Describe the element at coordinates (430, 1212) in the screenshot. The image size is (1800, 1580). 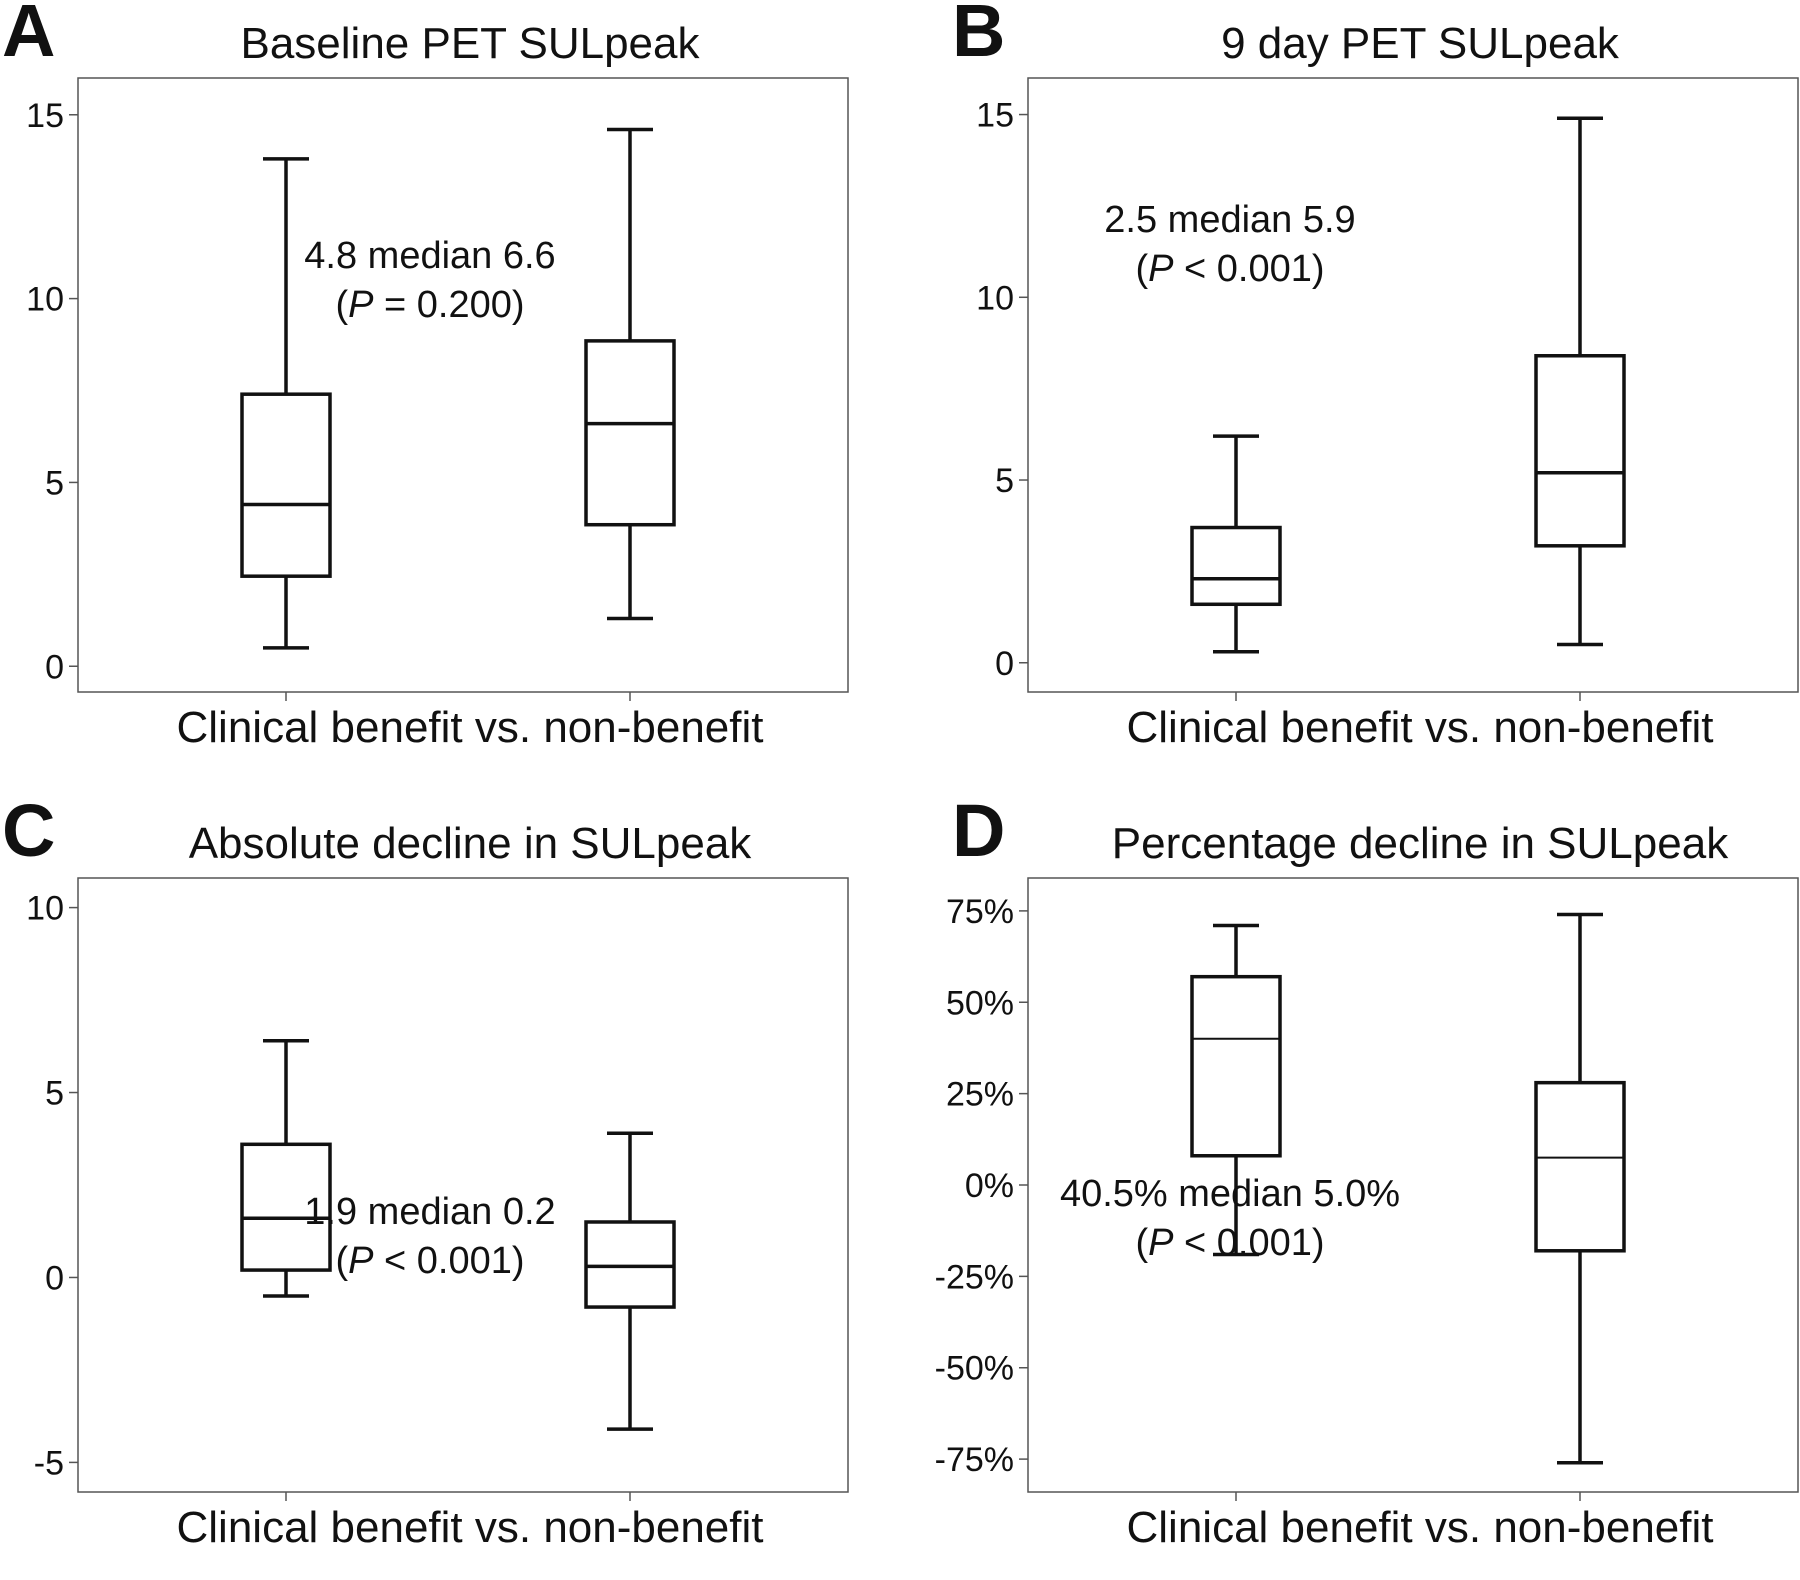
I see `median-comparison: 1.9 median 0.2` at that location.